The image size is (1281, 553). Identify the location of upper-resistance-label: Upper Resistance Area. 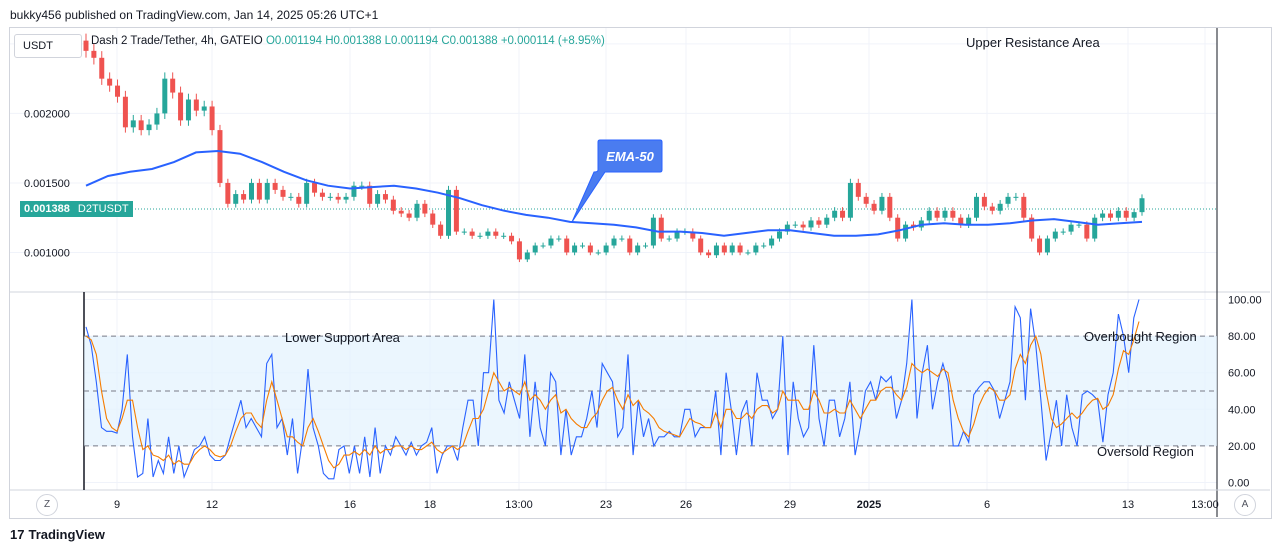
(1033, 42).